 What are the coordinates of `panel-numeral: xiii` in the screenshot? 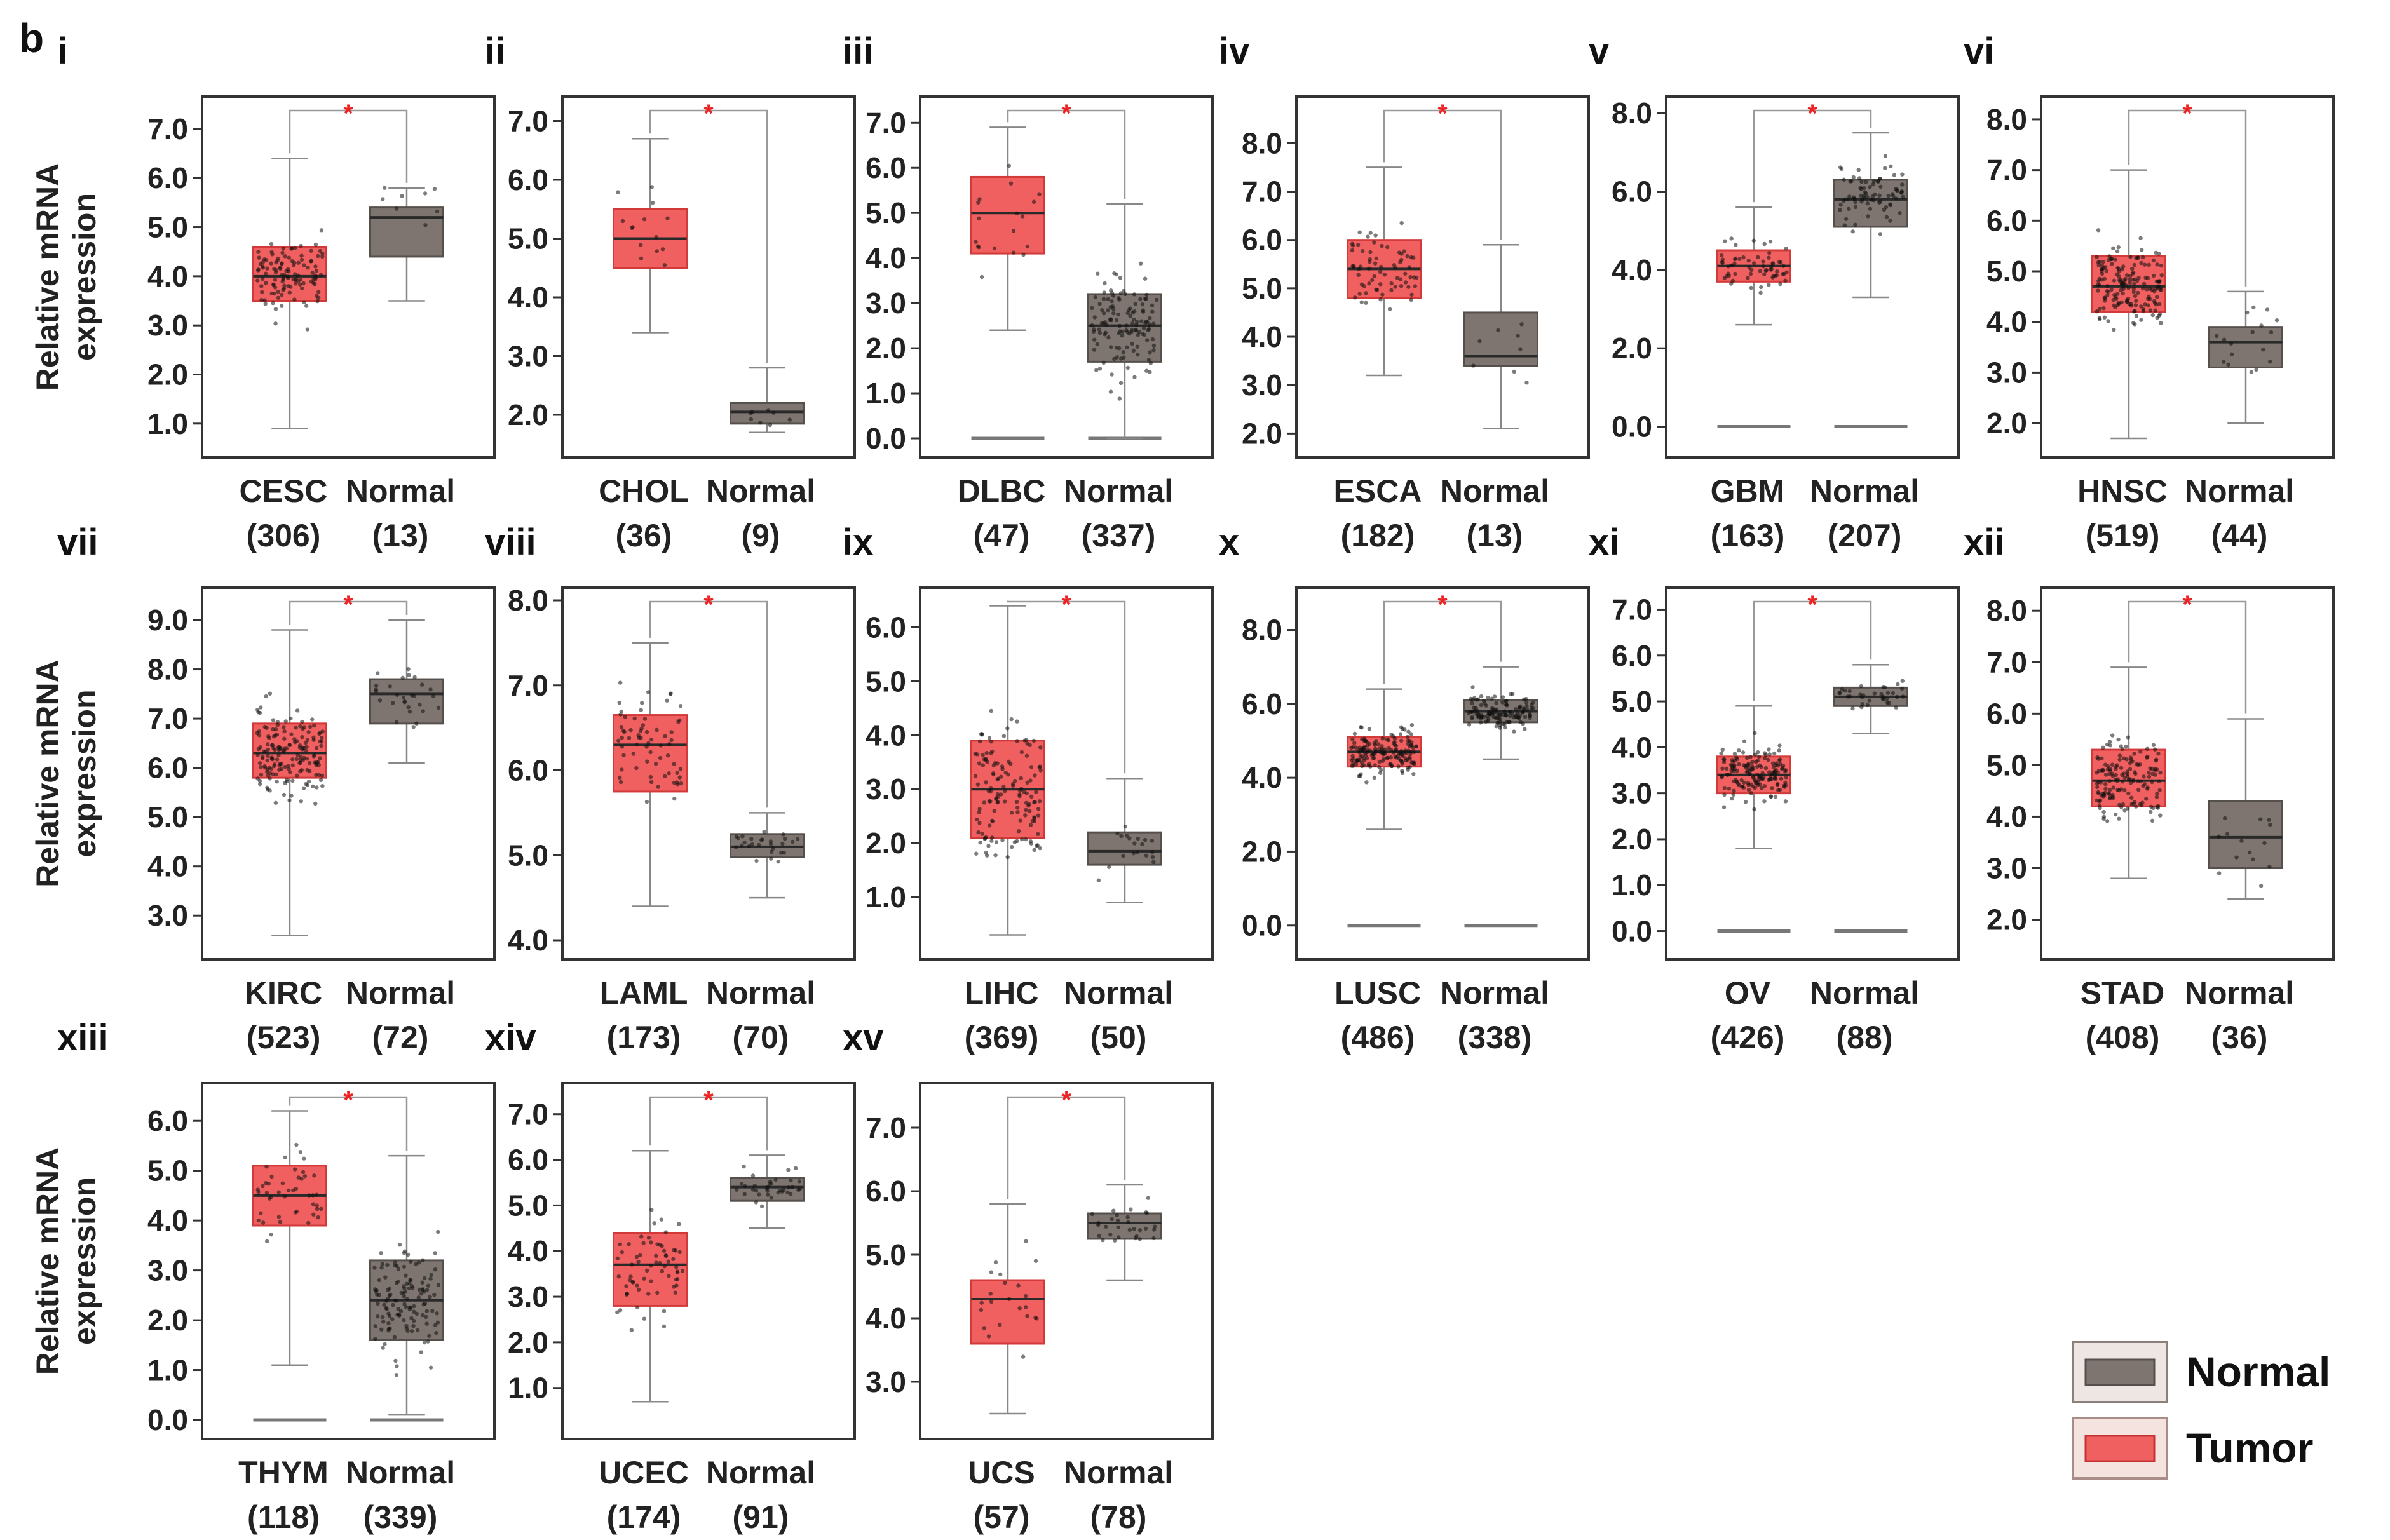 It's located at (83, 1037).